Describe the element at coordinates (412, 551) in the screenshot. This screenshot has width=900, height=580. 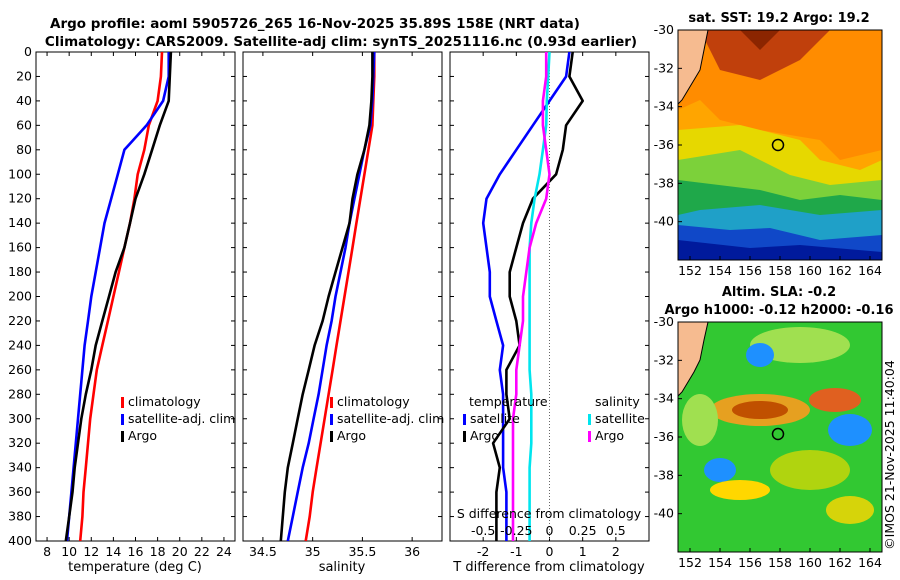
I see `x-tick-label: 36` at that location.